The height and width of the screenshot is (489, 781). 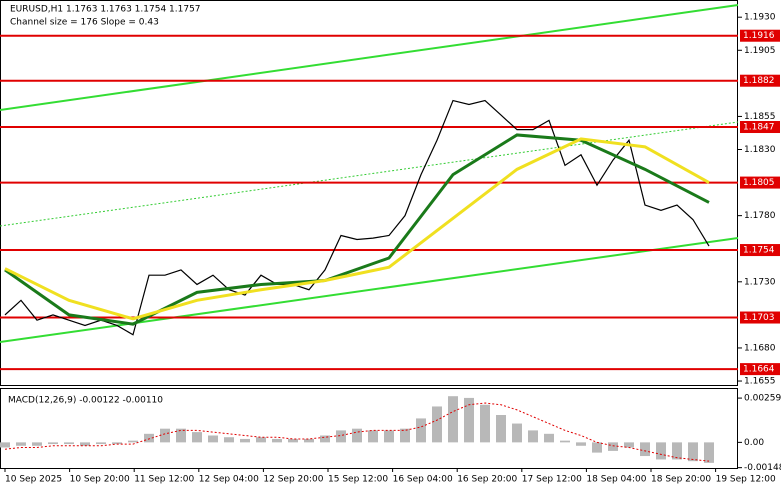 I want to click on x-tick-label: 16 Sep 04:00, so click(x=423, y=480).